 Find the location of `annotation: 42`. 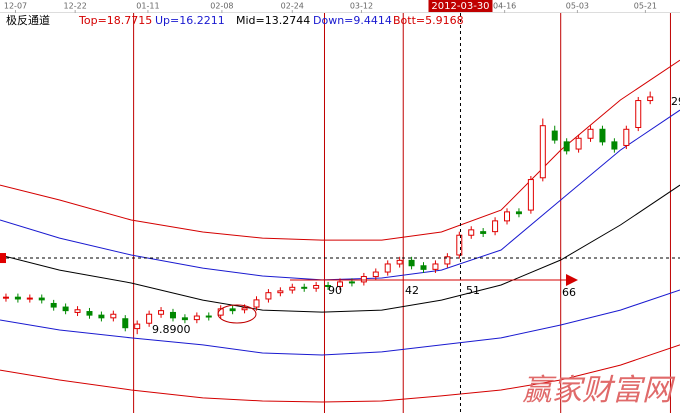

annotation: 42 is located at coordinates (412, 290).